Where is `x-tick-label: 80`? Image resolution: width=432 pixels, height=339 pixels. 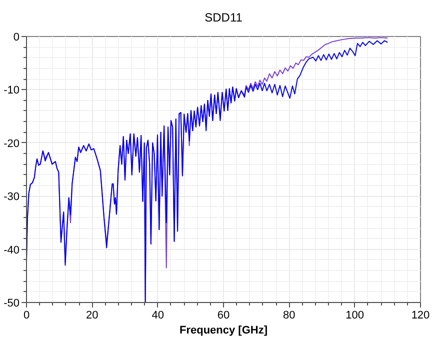 x-tick-label: 80 is located at coordinates (289, 316).